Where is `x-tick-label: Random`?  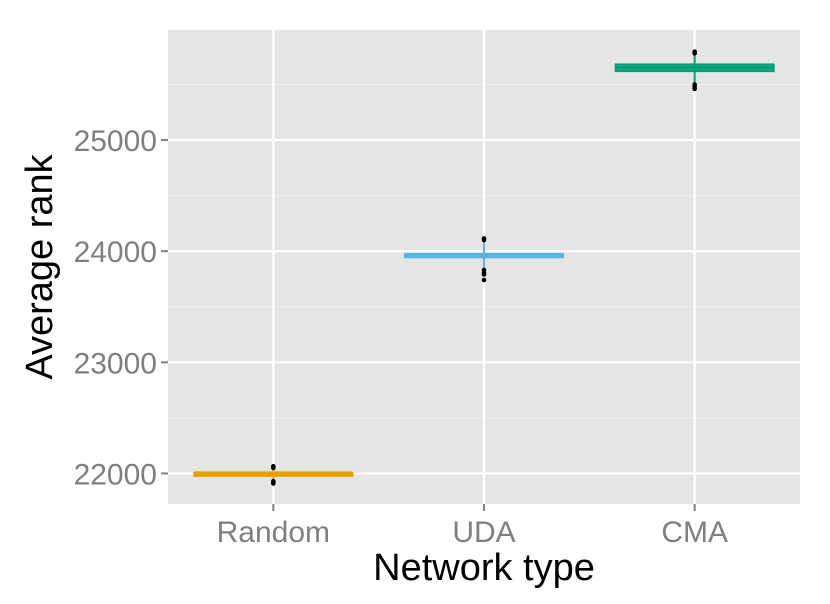 x-tick-label: Random is located at coordinates (273, 532).